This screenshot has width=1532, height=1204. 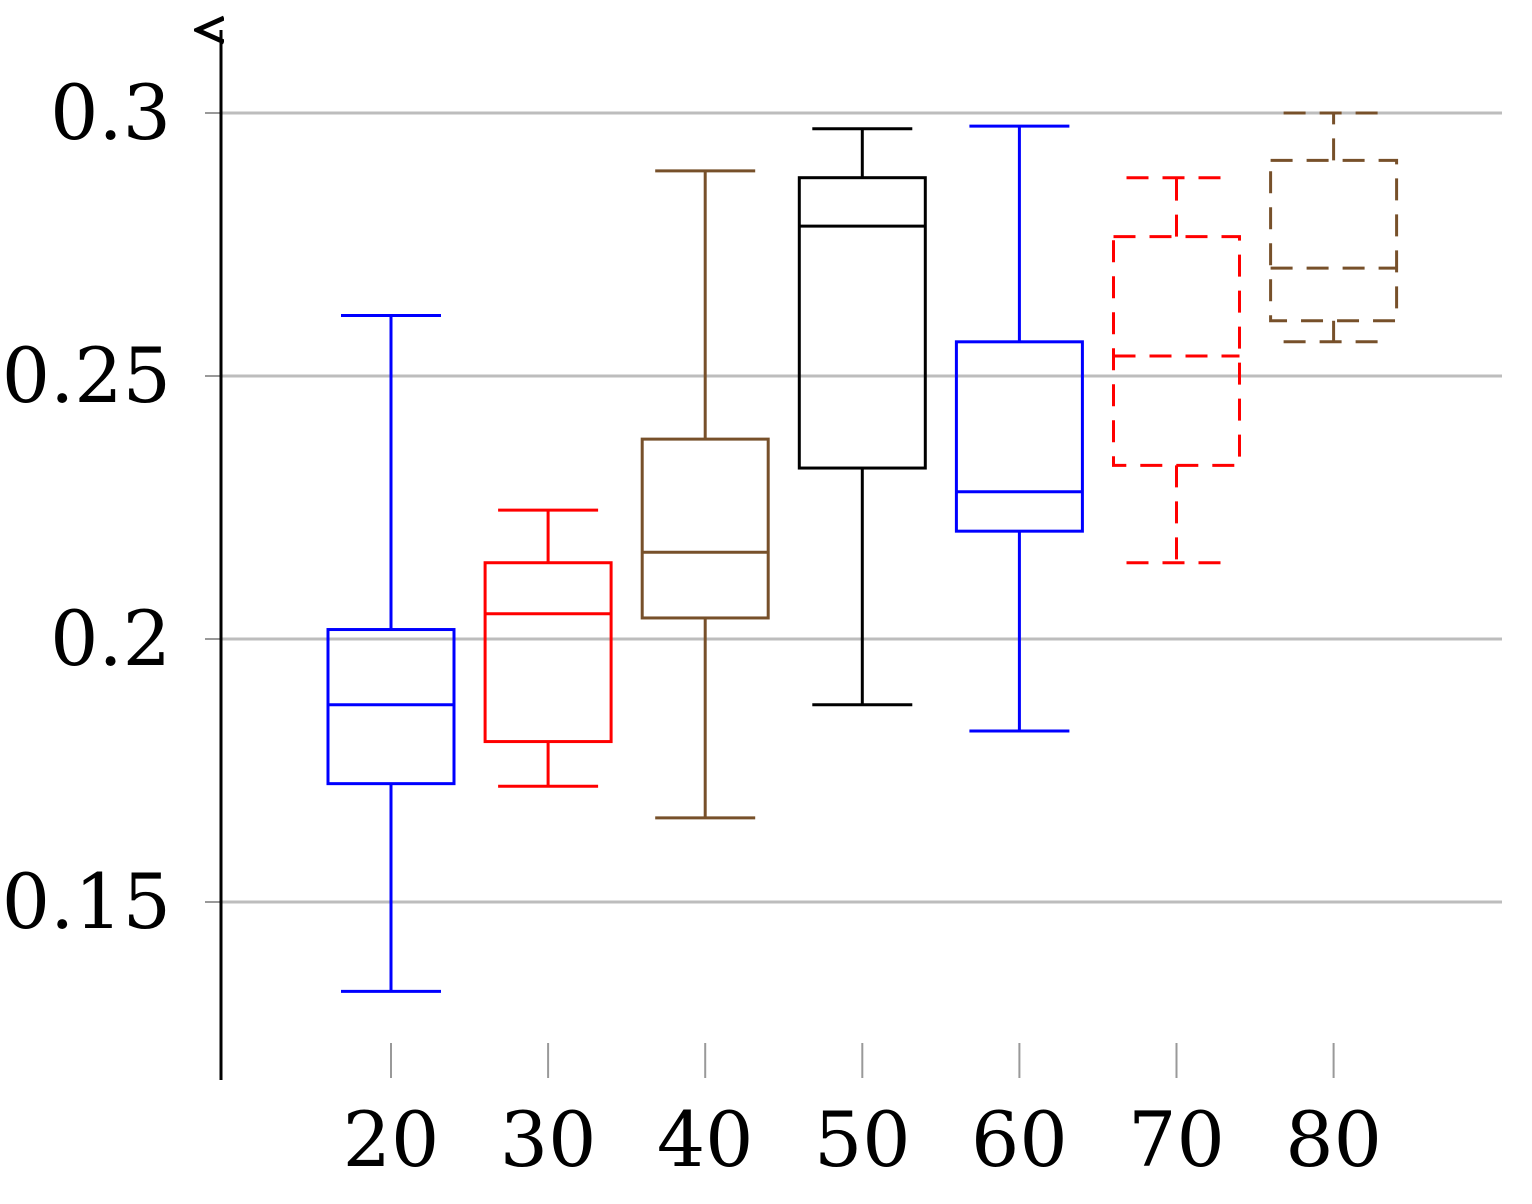 What do you see at coordinates (705, 1139) in the screenshot?
I see `x-tick-label: 40` at bounding box center [705, 1139].